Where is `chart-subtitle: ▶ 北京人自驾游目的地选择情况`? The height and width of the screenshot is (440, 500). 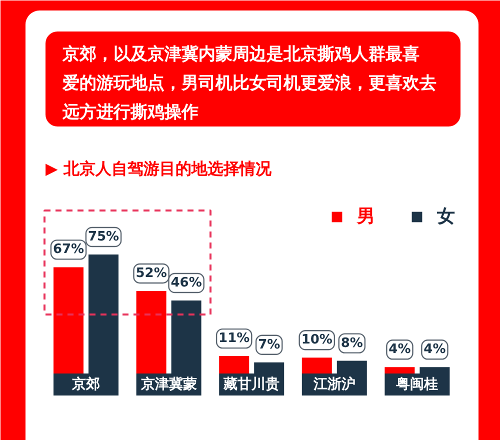 chart-subtitle: ▶ 北京人自驾游目的地选择情况 is located at coordinates (159, 168).